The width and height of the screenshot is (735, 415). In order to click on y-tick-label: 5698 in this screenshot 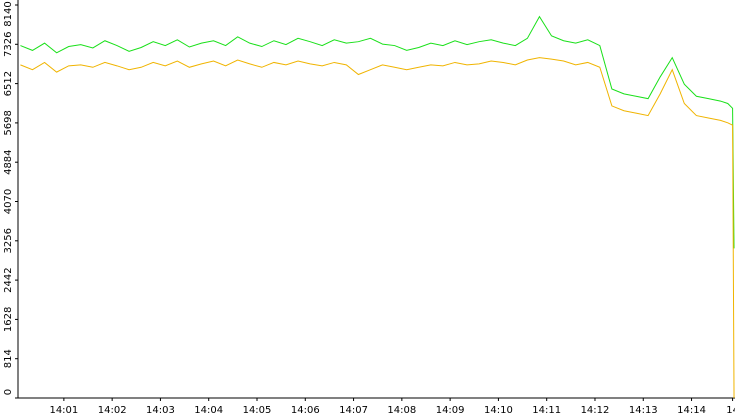, I will do `click(8, 122)`.